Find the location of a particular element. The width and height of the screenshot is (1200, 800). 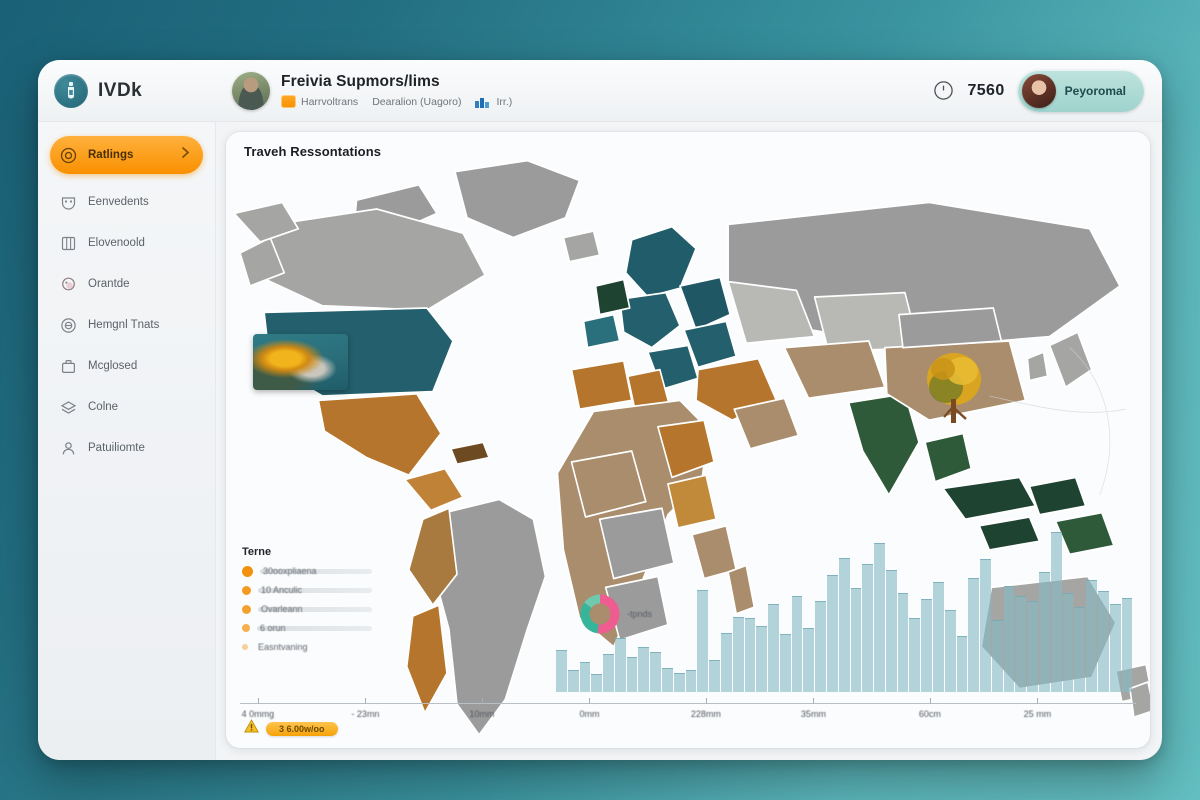

donut-chart-group: -tpnds is located at coordinates (615, 614).